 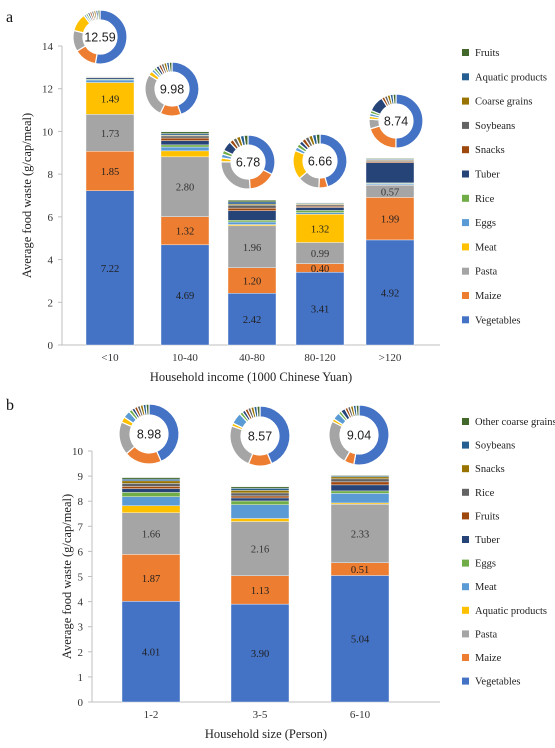 I want to click on legend-label: Aquatic products, so click(x=511, y=611).